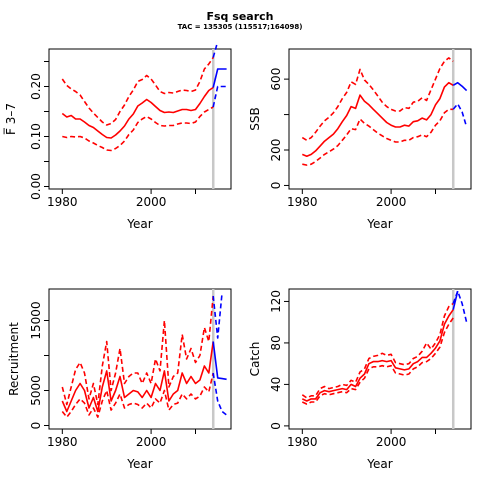 The width and height of the screenshot is (480, 480). Describe the element at coordinates (276, 342) in the screenshot. I see `catch-y-tick-label: 80` at that location.